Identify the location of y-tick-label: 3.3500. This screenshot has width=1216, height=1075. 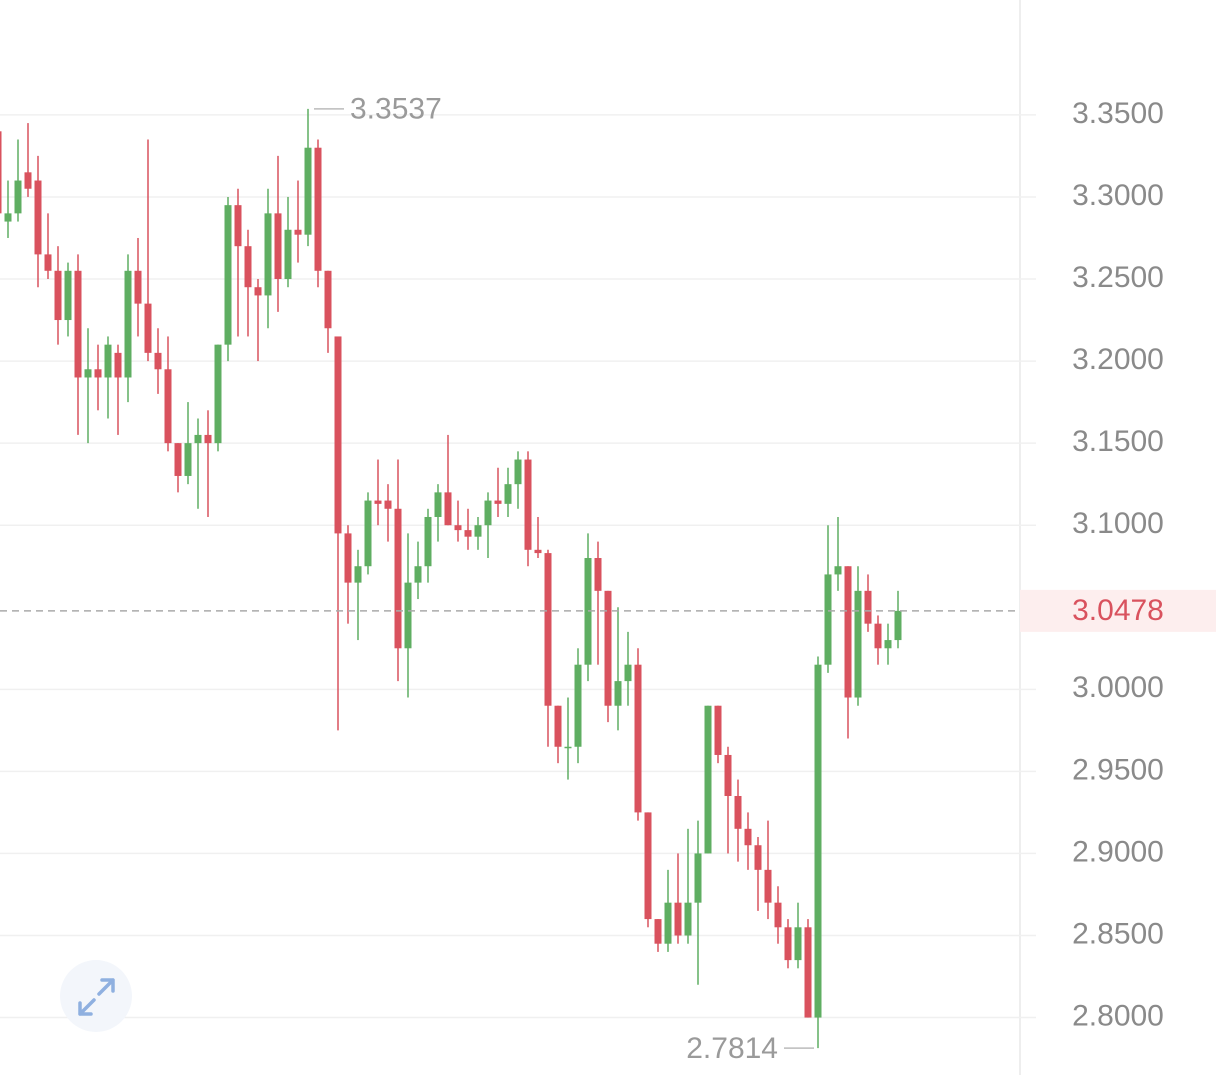
(1118, 113).